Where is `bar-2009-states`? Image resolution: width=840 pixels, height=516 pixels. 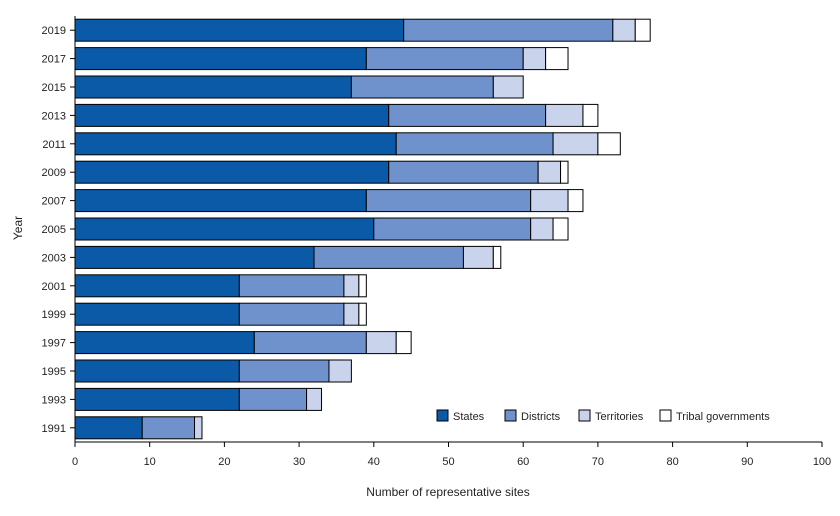 bar-2009-states is located at coordinates (232, 172).